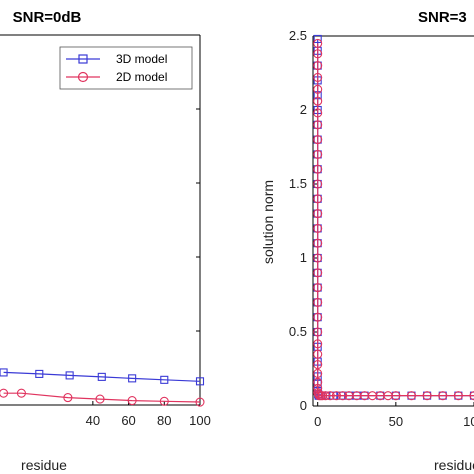 The width and height of the screenshot is (474, 474). Describe the element at coordinates (298, 35) in the screenshot. I see `right-y-tick-label: 2.5` at that location.